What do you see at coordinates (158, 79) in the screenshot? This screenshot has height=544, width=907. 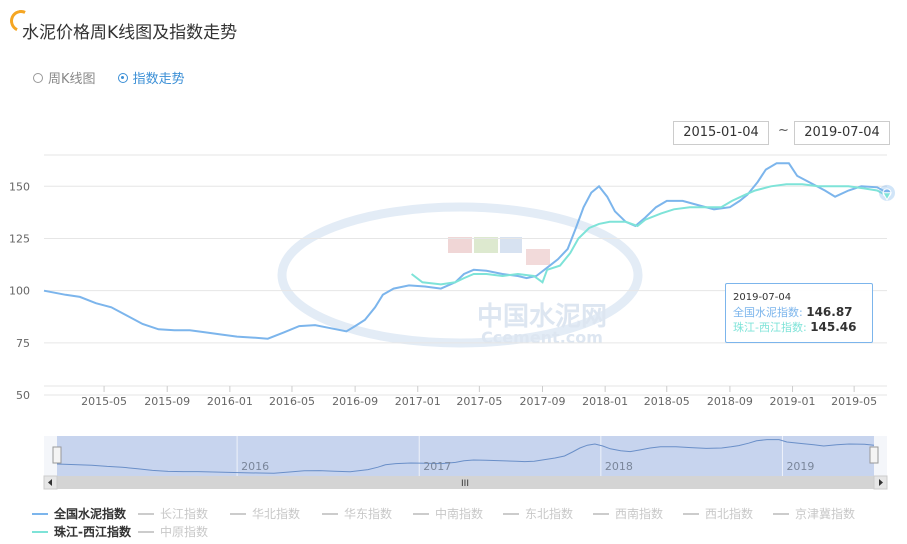 I see `radio-label: 指数走势` at bounding box center [158, 79].